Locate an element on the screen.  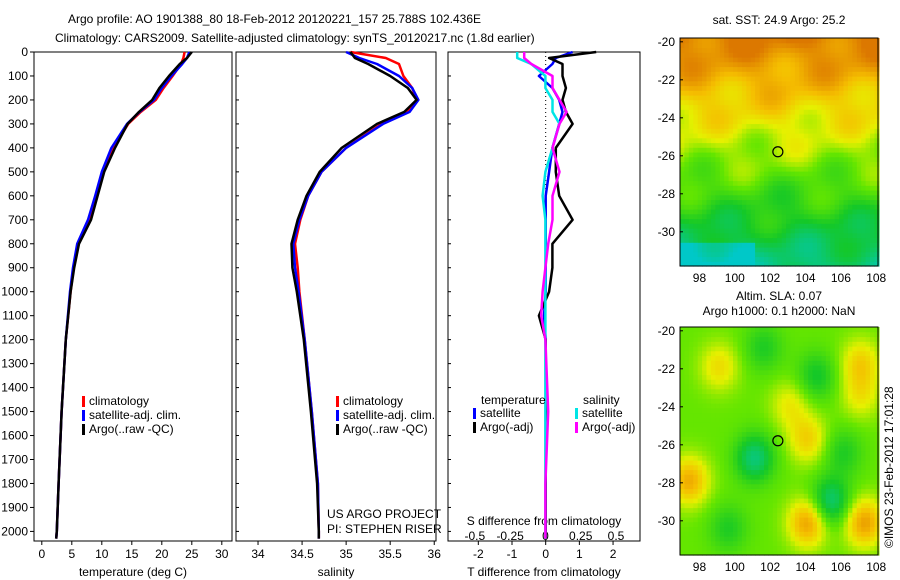
depth-tick-label: 700 is located at coordinates (18, 220).